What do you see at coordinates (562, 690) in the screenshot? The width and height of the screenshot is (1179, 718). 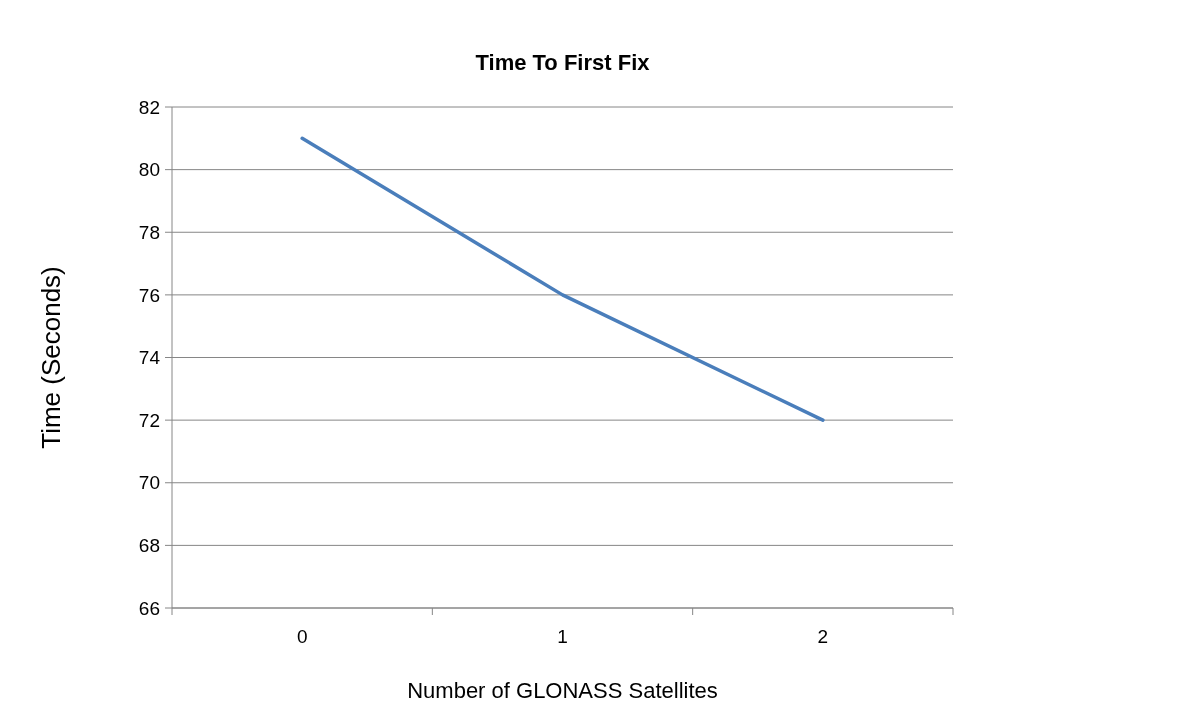 I see `x-axis-title: Number of GLONASS Satellites` at bounding box center [562, 690].